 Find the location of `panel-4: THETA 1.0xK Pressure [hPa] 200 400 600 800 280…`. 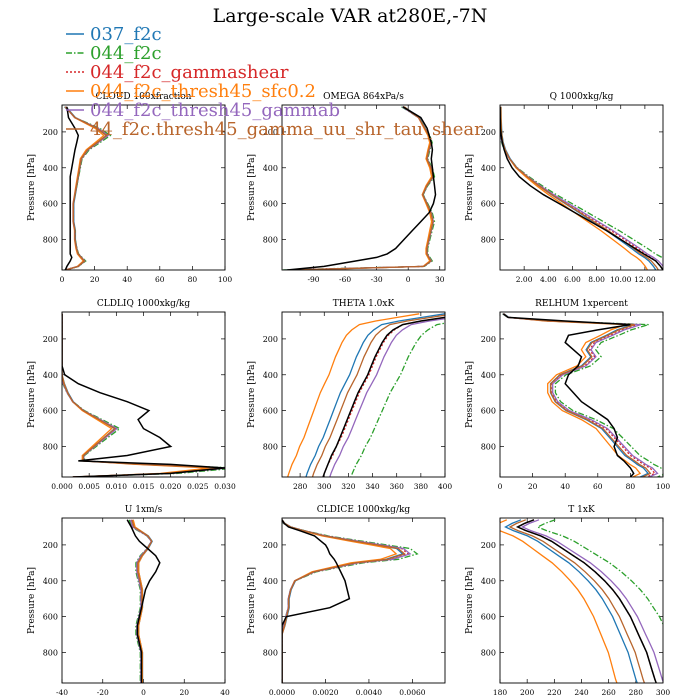

panel-4: THETA 1.0xK Pressure [hPa] 200 400 600 800 280… is located at coordinates (350, 395).